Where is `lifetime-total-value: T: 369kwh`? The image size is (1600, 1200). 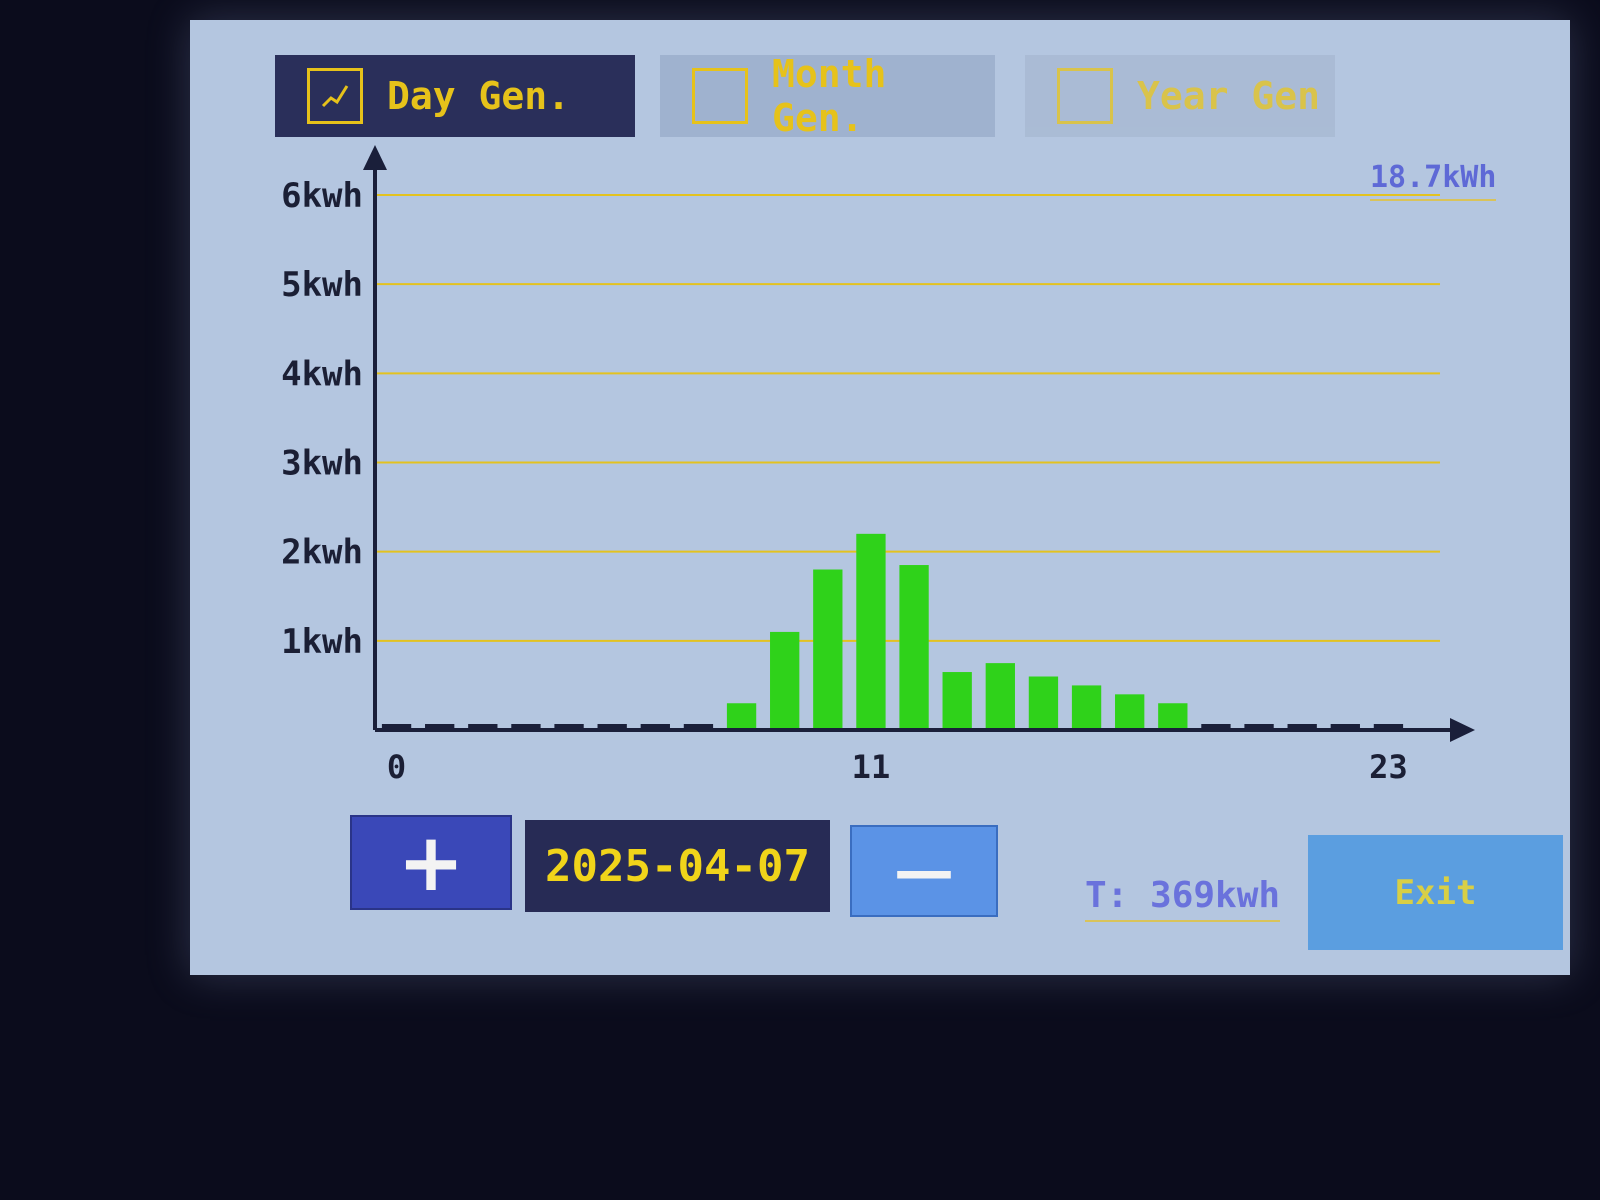
lifetime-total-value: T: 369kwh is located at coordinates (1183, 898).